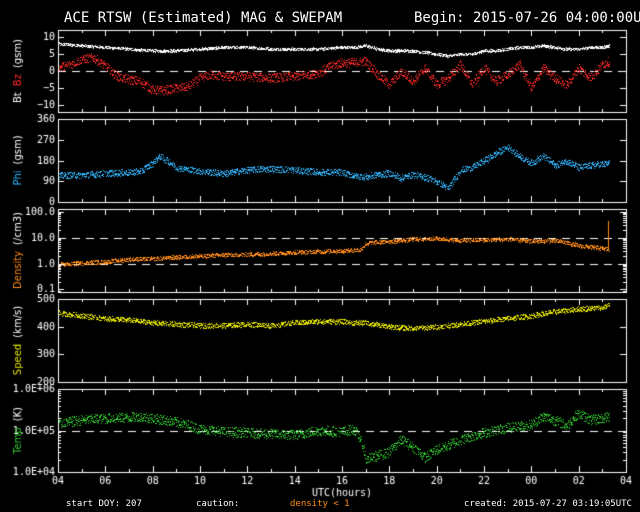 This screenshot has height=512, width=640. Describe the element at coordinates (320, 504) in the screenshot. I see `density-caution-note: density < 1` at that location.